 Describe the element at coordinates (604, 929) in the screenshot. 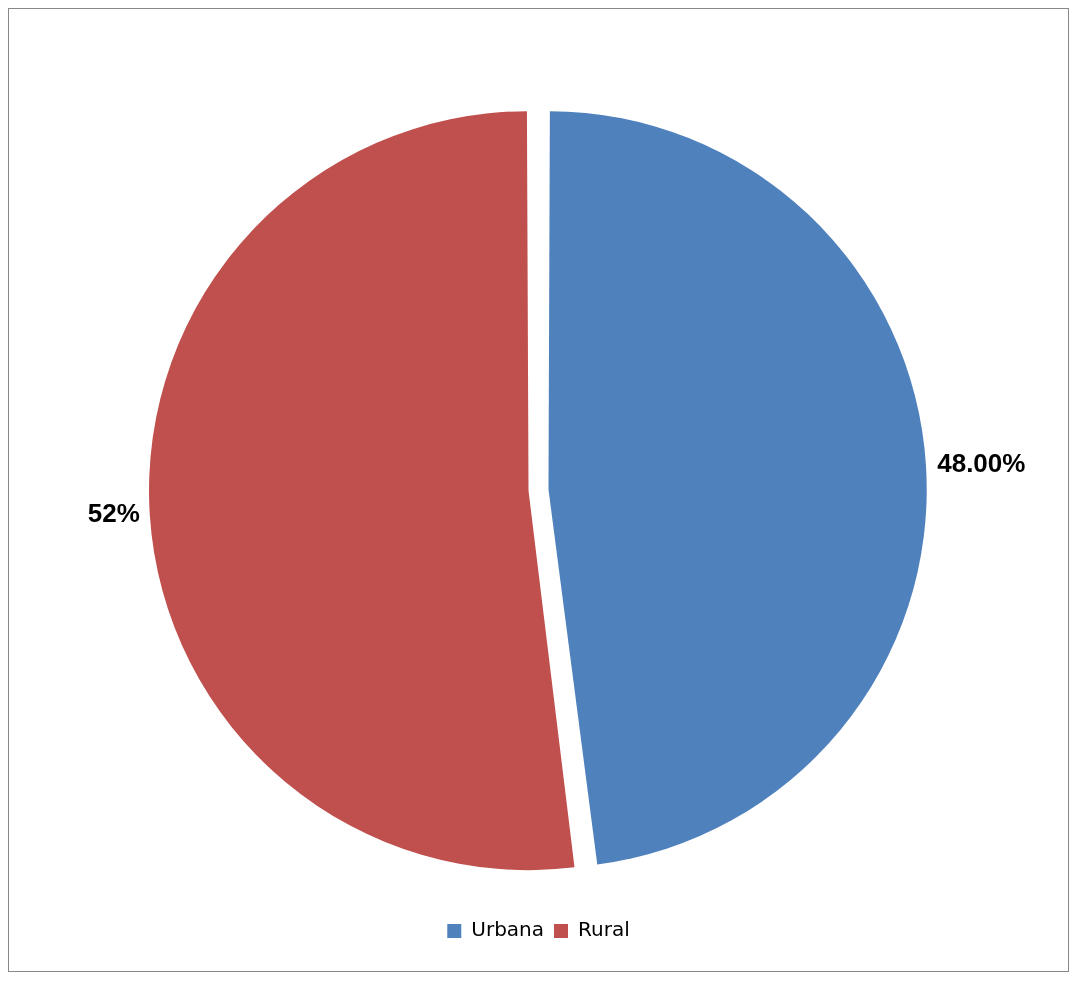

I see `legend-label: Rural` at that location.